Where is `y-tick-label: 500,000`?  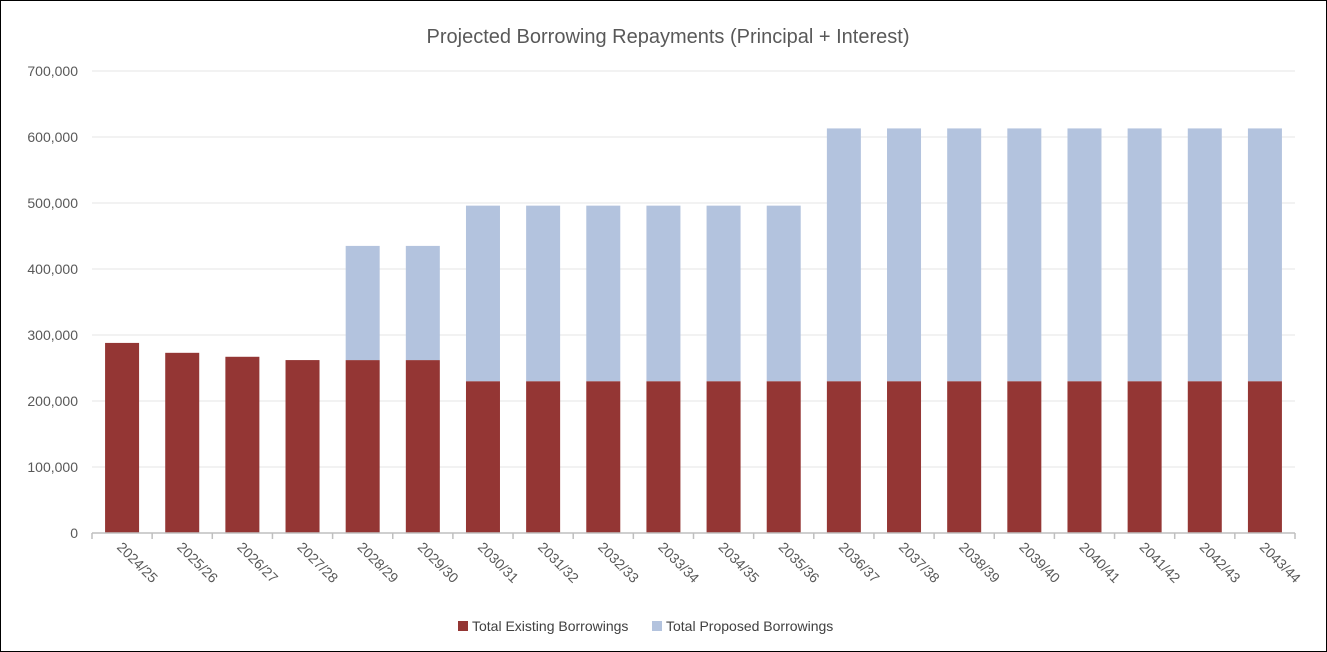
y-tick-label: 500,000 is located at coordinates (52, 203).